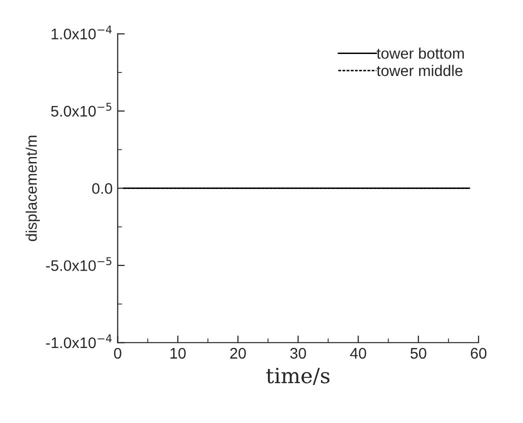 The width and height of the screenshot is (523, 423). I want to click on y-tick-label: -5.0x10$^{−5}$, so click(79, 264).